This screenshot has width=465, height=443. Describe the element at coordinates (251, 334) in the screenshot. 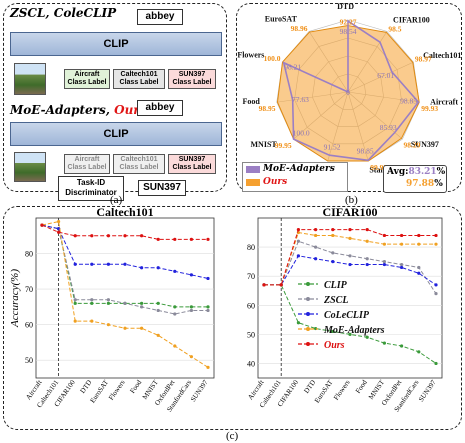

I see `y-tick-label: 50` at that location.